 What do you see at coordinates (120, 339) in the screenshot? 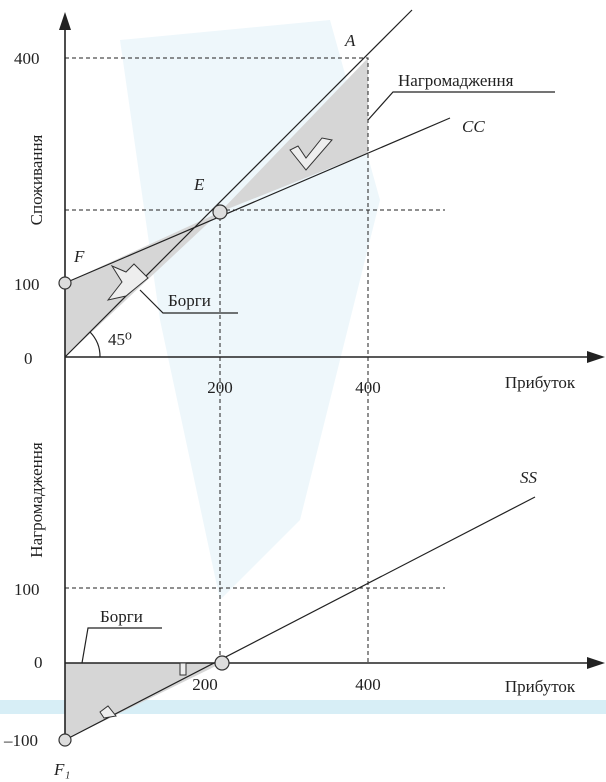
I see `label-angle: 45⁰` at bounding box center [120, 339].